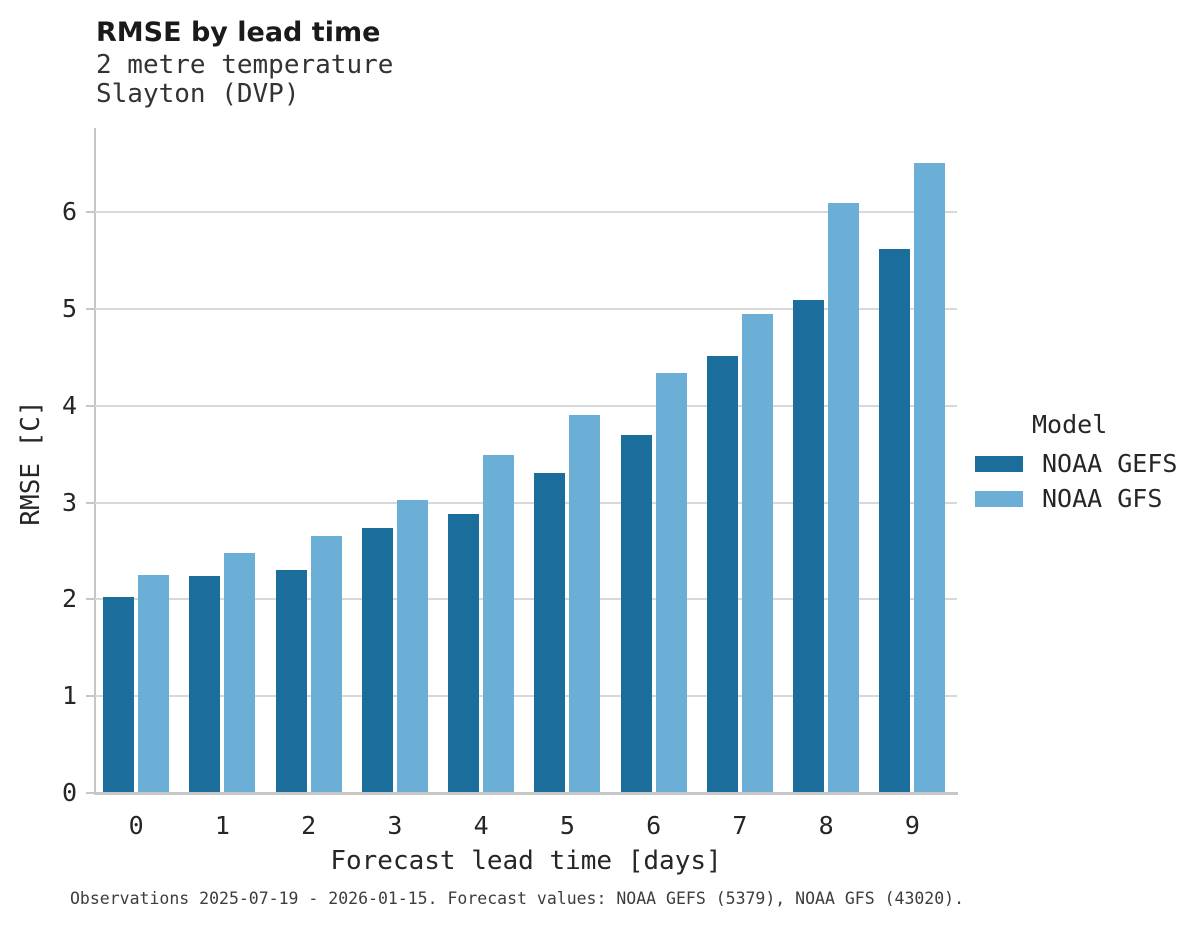 The image size is (1195, 928). What do you see at coordinates (69, 308) in the screenshot?
I see `y-tick-label: 5` at bounding box center [69, 308].